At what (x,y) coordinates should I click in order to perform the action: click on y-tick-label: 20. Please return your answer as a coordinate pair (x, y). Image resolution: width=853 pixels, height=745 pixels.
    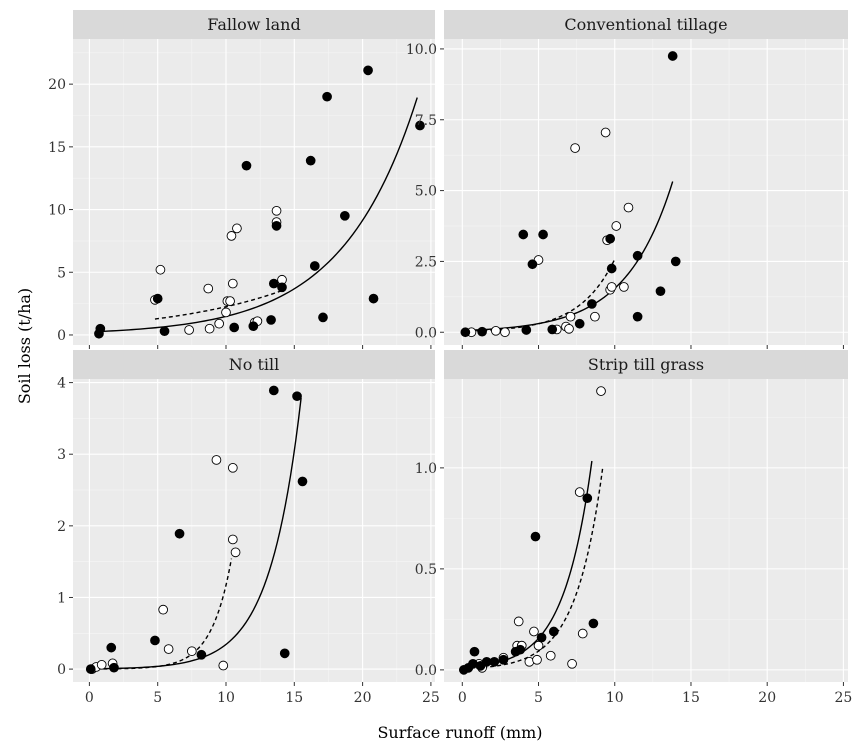
    Looking at the image, I should click on (57, 85).